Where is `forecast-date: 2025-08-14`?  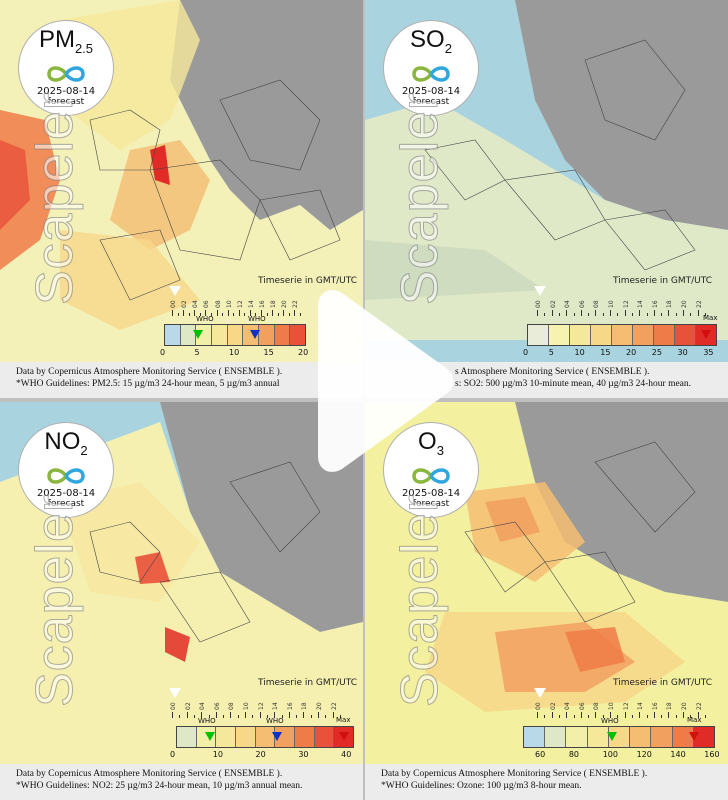 forecast-date: 2025-08-14 is located at coordinates (431, 91).